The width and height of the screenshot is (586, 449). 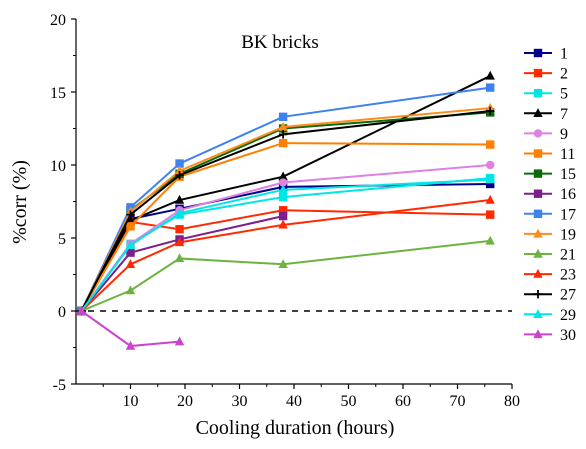 I want to click on y-tick-label: 0, so click(x=62, y=312).